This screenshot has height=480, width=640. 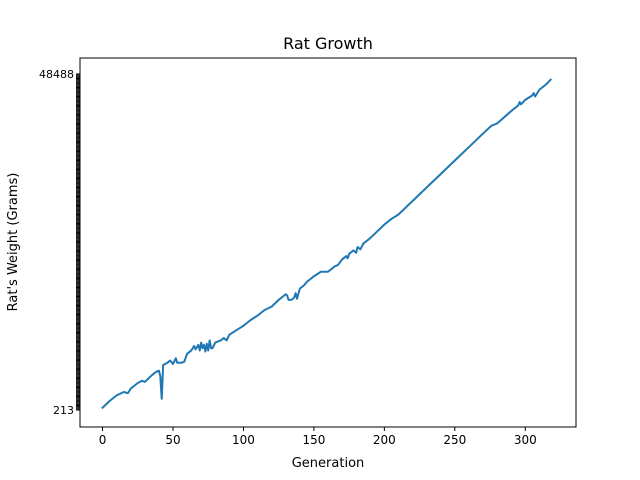 What do you see at coordinates (78, 242) in the screenshot?
I see `y-axis-ticks` at bounding box center [78, 242].